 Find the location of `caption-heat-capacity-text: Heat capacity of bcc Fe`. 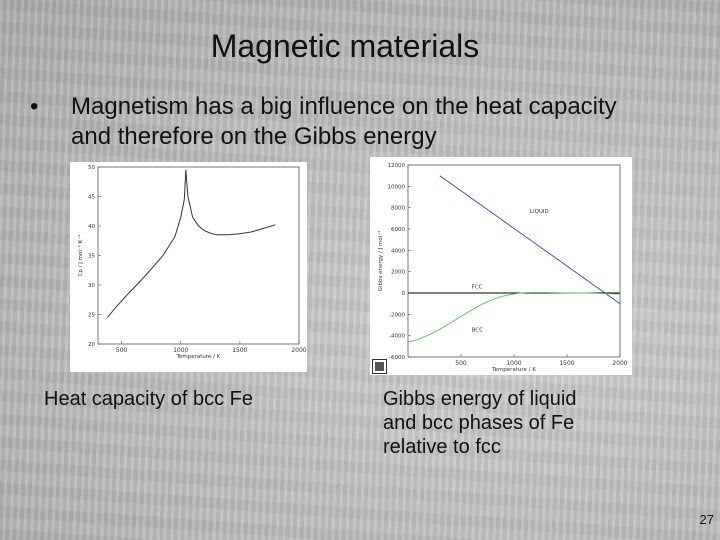

caption-heat-capacity-text: Heat capacity of bcc Fe is located at coordinates (148, 399).